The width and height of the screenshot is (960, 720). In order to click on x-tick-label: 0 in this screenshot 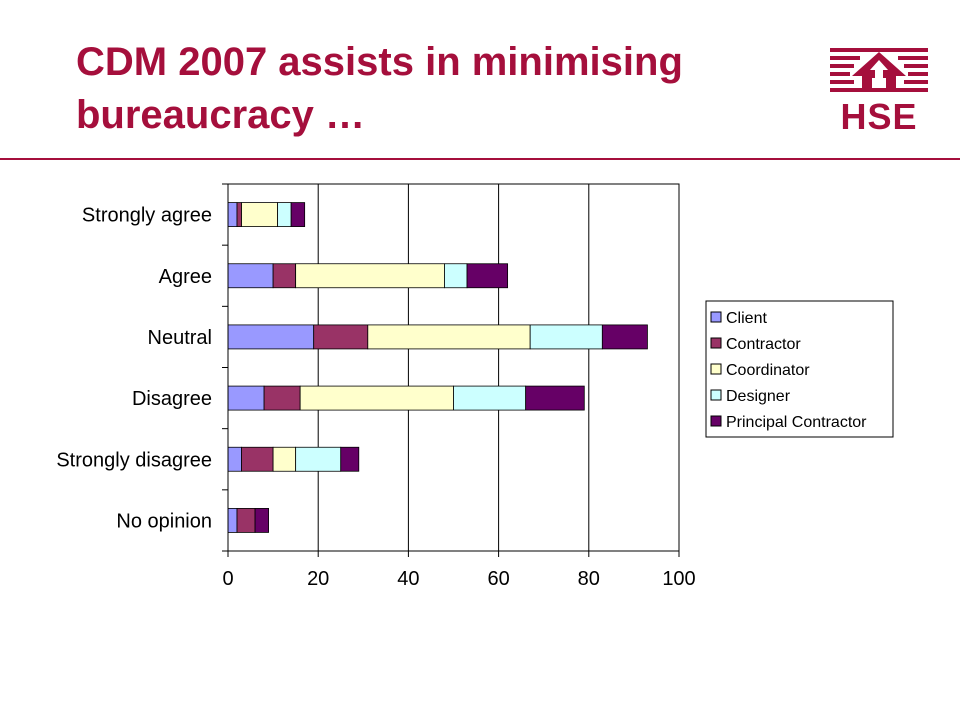, I will do `click(227, 579)`.